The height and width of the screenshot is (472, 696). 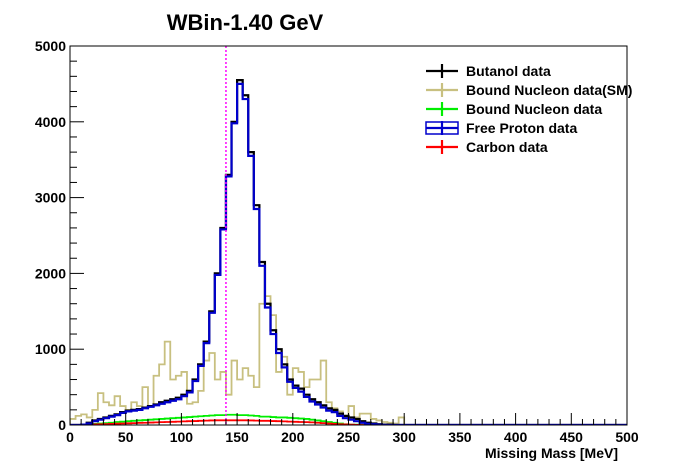 What do you see at coordinates (460, 437) in the screenshot?
I see `x-tick-label-7: 350` at bounding box center [460, 437].